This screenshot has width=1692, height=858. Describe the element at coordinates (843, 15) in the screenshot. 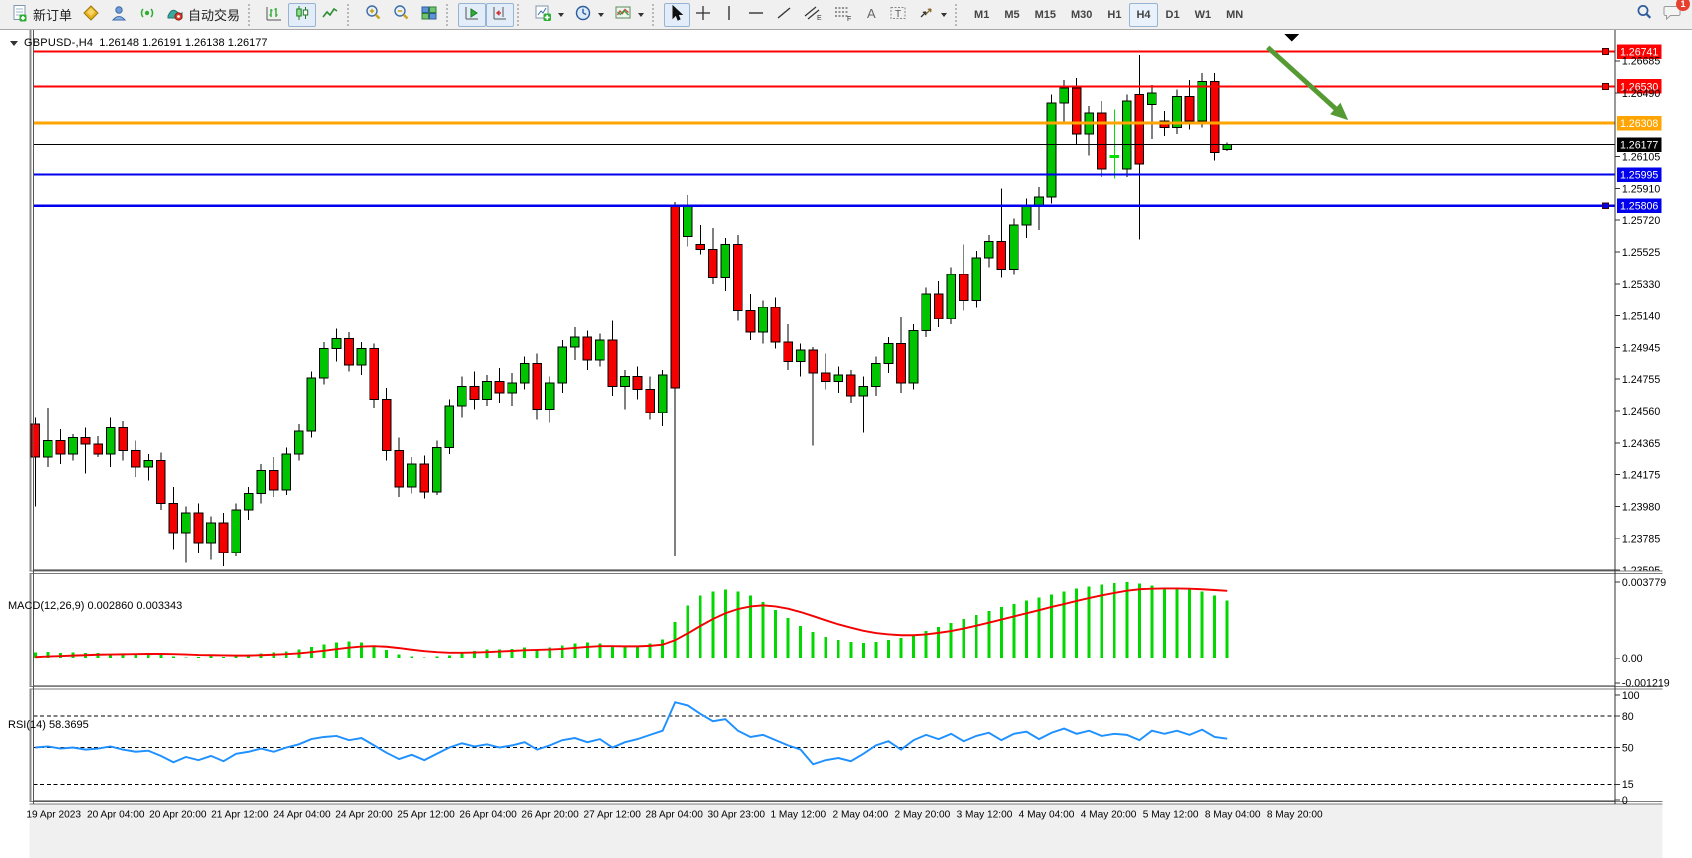

I see `fibonacci-tool-button: F` at that location.